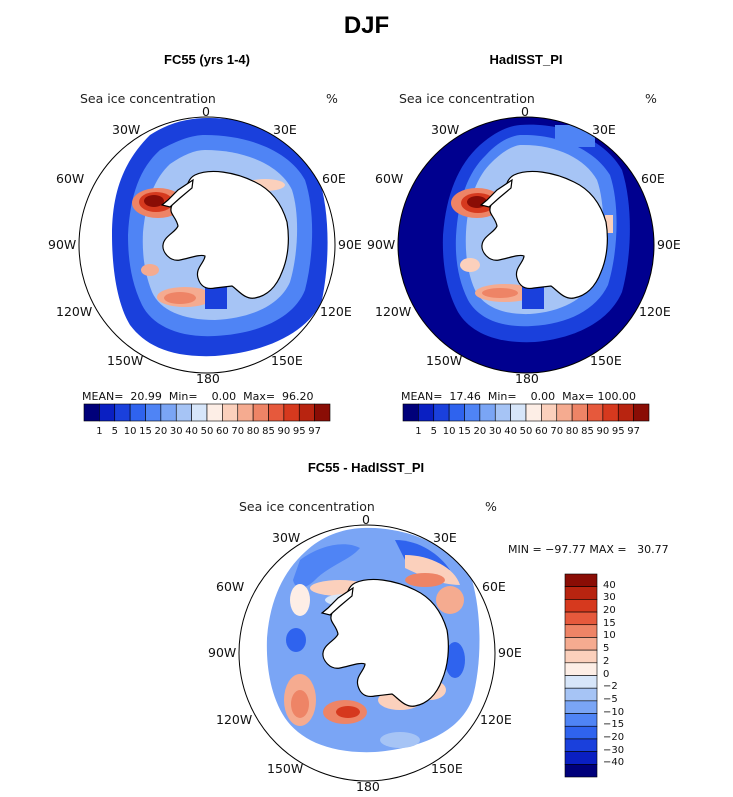 Image resolution: width=733 pixels, height=797 pixels. Describe the element at coordinates (125, 360) in the screenshot. I see `fc55-lon-150w: 150W` at that location.